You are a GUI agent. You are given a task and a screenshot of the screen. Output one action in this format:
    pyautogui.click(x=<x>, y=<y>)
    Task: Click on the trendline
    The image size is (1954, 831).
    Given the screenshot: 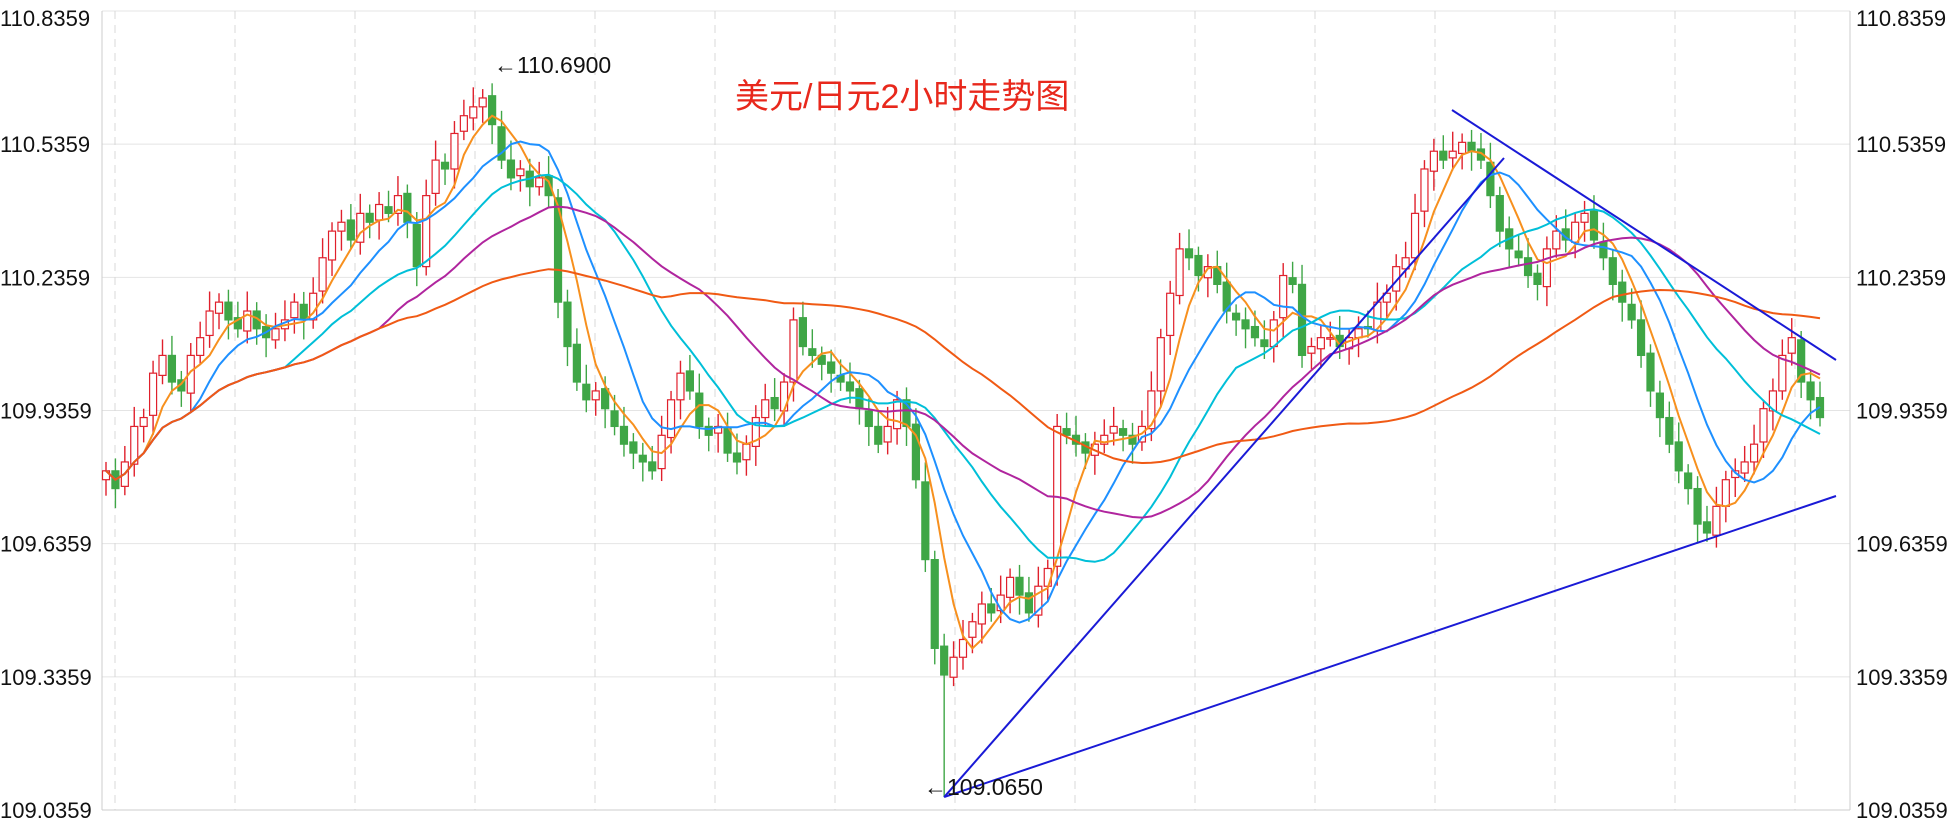 What is the action you would take?
    pyautogui.click(x=1644, y=235)
    